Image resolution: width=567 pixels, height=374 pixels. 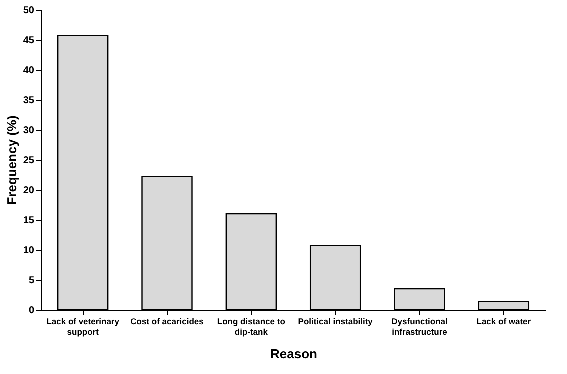 What do you see at coordinates (167, 321) in the screenshot?
I see `x-tick-label: Cost of acaricides` at bounding box center [167, 321].